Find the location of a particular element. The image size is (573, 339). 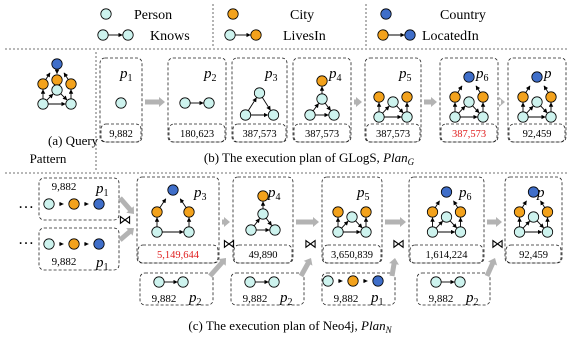

neo4j-step-count: 3,650,839 is located at coordinates (352, 255).